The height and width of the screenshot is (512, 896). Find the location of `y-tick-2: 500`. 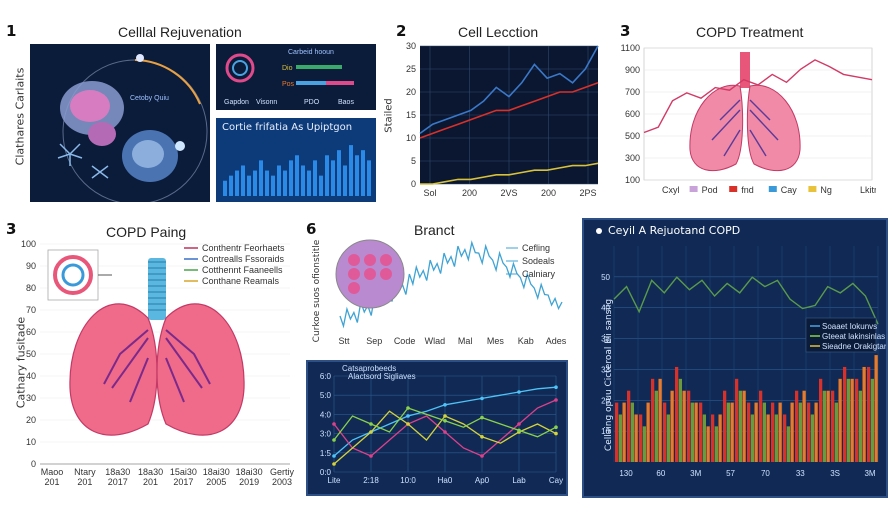

y-tick-2: 500 is located at coordinates (632, 136).